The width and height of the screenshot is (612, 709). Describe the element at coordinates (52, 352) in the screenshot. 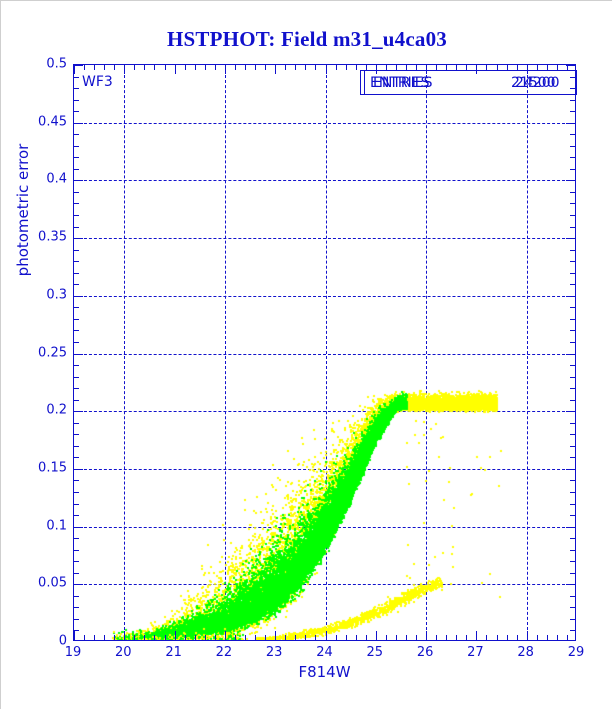

I see `y-tick-label: 0.25` at that location.